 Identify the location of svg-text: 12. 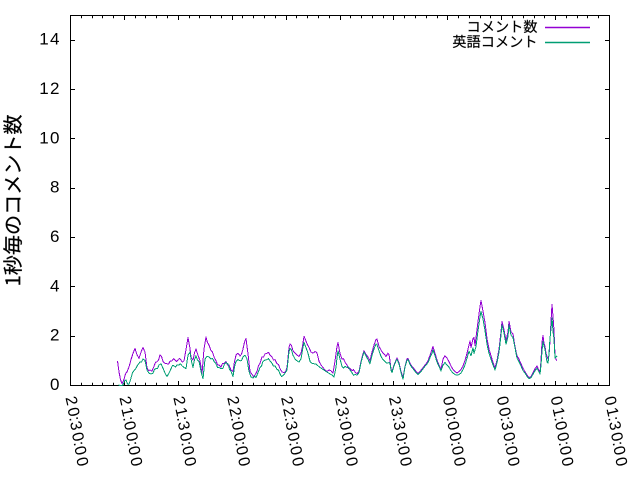
(50, 88).